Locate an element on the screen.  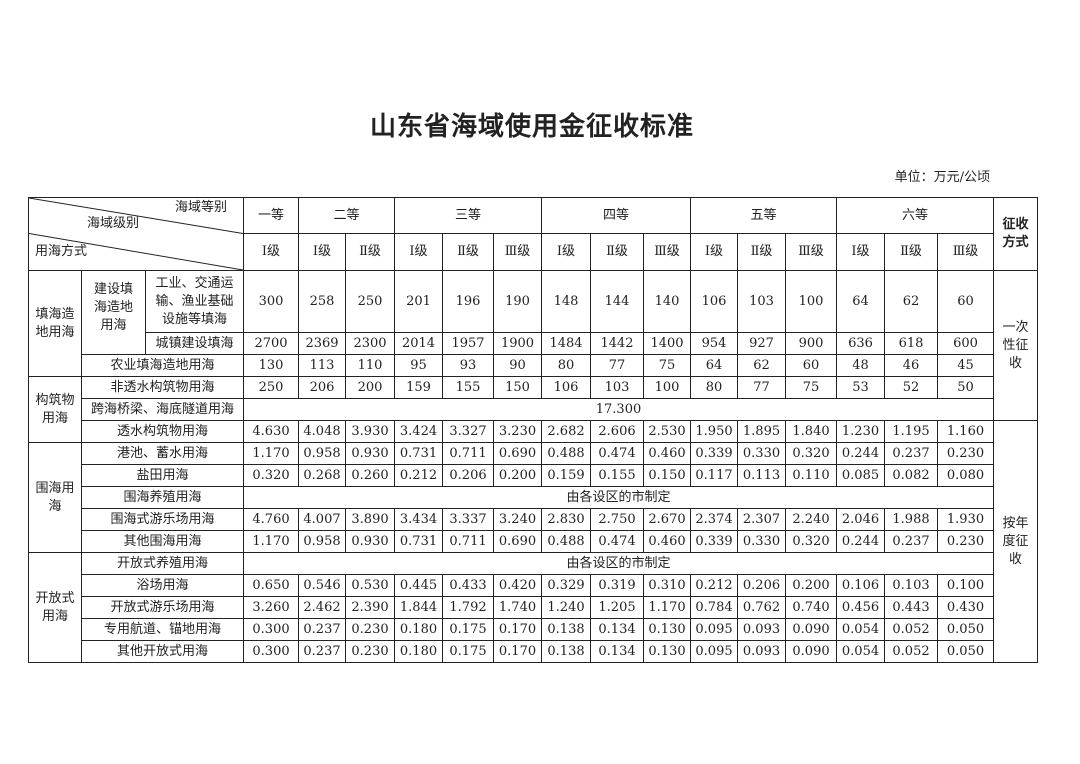
value-cell: 927 is located at coordinates (761, 343).